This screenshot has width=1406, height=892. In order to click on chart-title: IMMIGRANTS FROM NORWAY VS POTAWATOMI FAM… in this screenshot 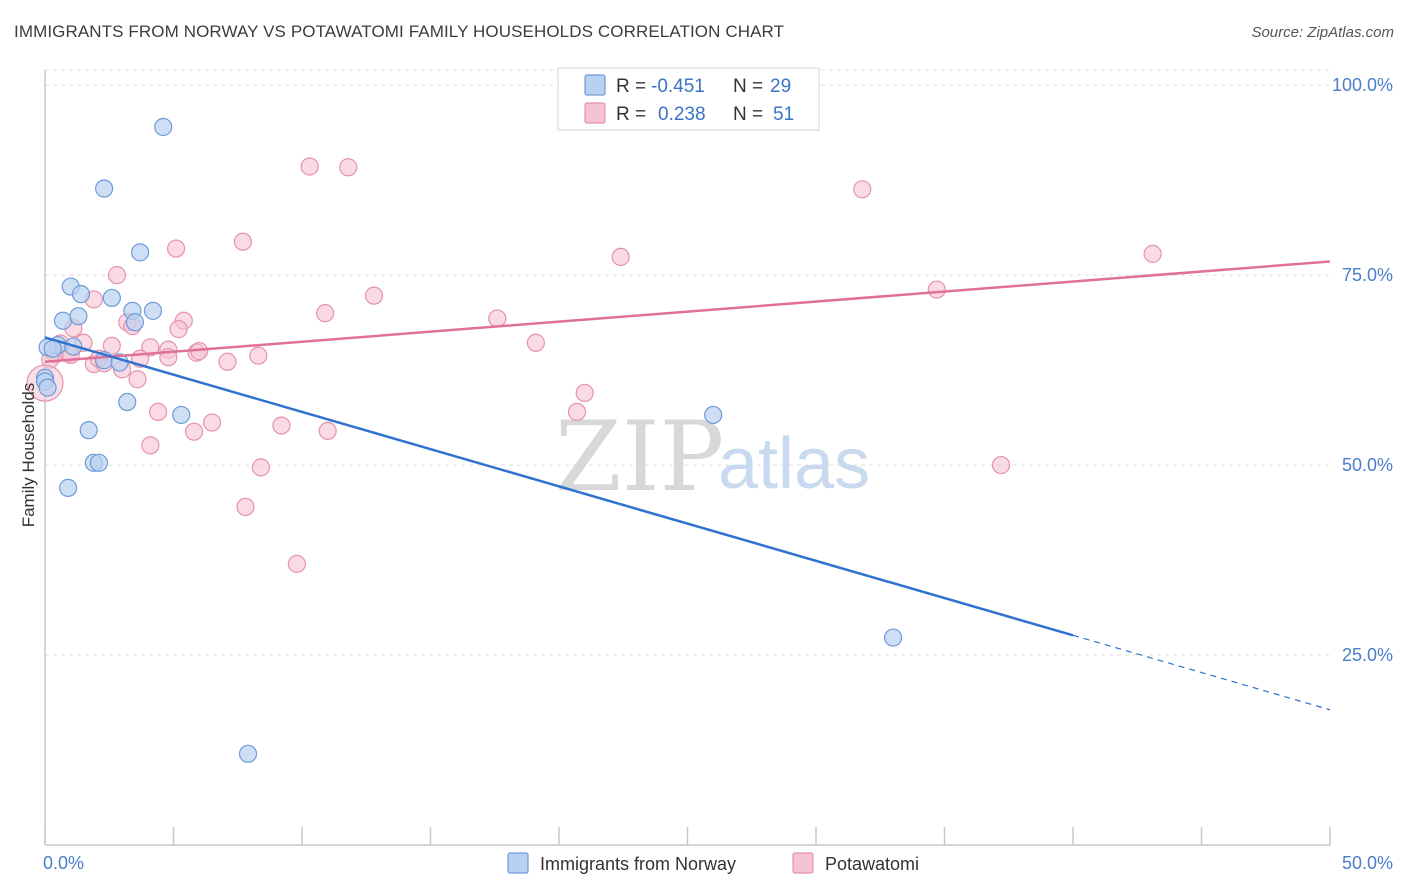, I will do `click(399, 31)`.